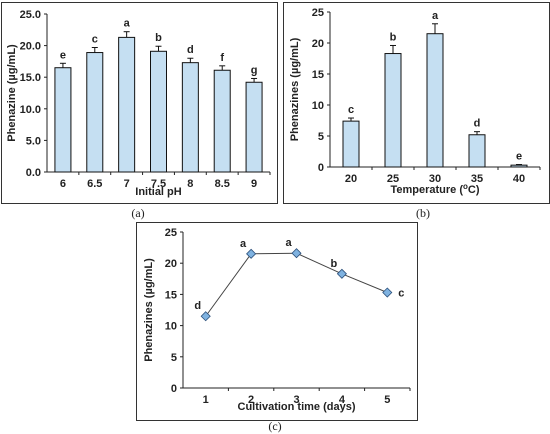 The width and height of the screenshot is (550, 434). Describe the element at coordinates (435, 179) in the screenshot. I see `chart-b-x-tick-label: 30` at that location.